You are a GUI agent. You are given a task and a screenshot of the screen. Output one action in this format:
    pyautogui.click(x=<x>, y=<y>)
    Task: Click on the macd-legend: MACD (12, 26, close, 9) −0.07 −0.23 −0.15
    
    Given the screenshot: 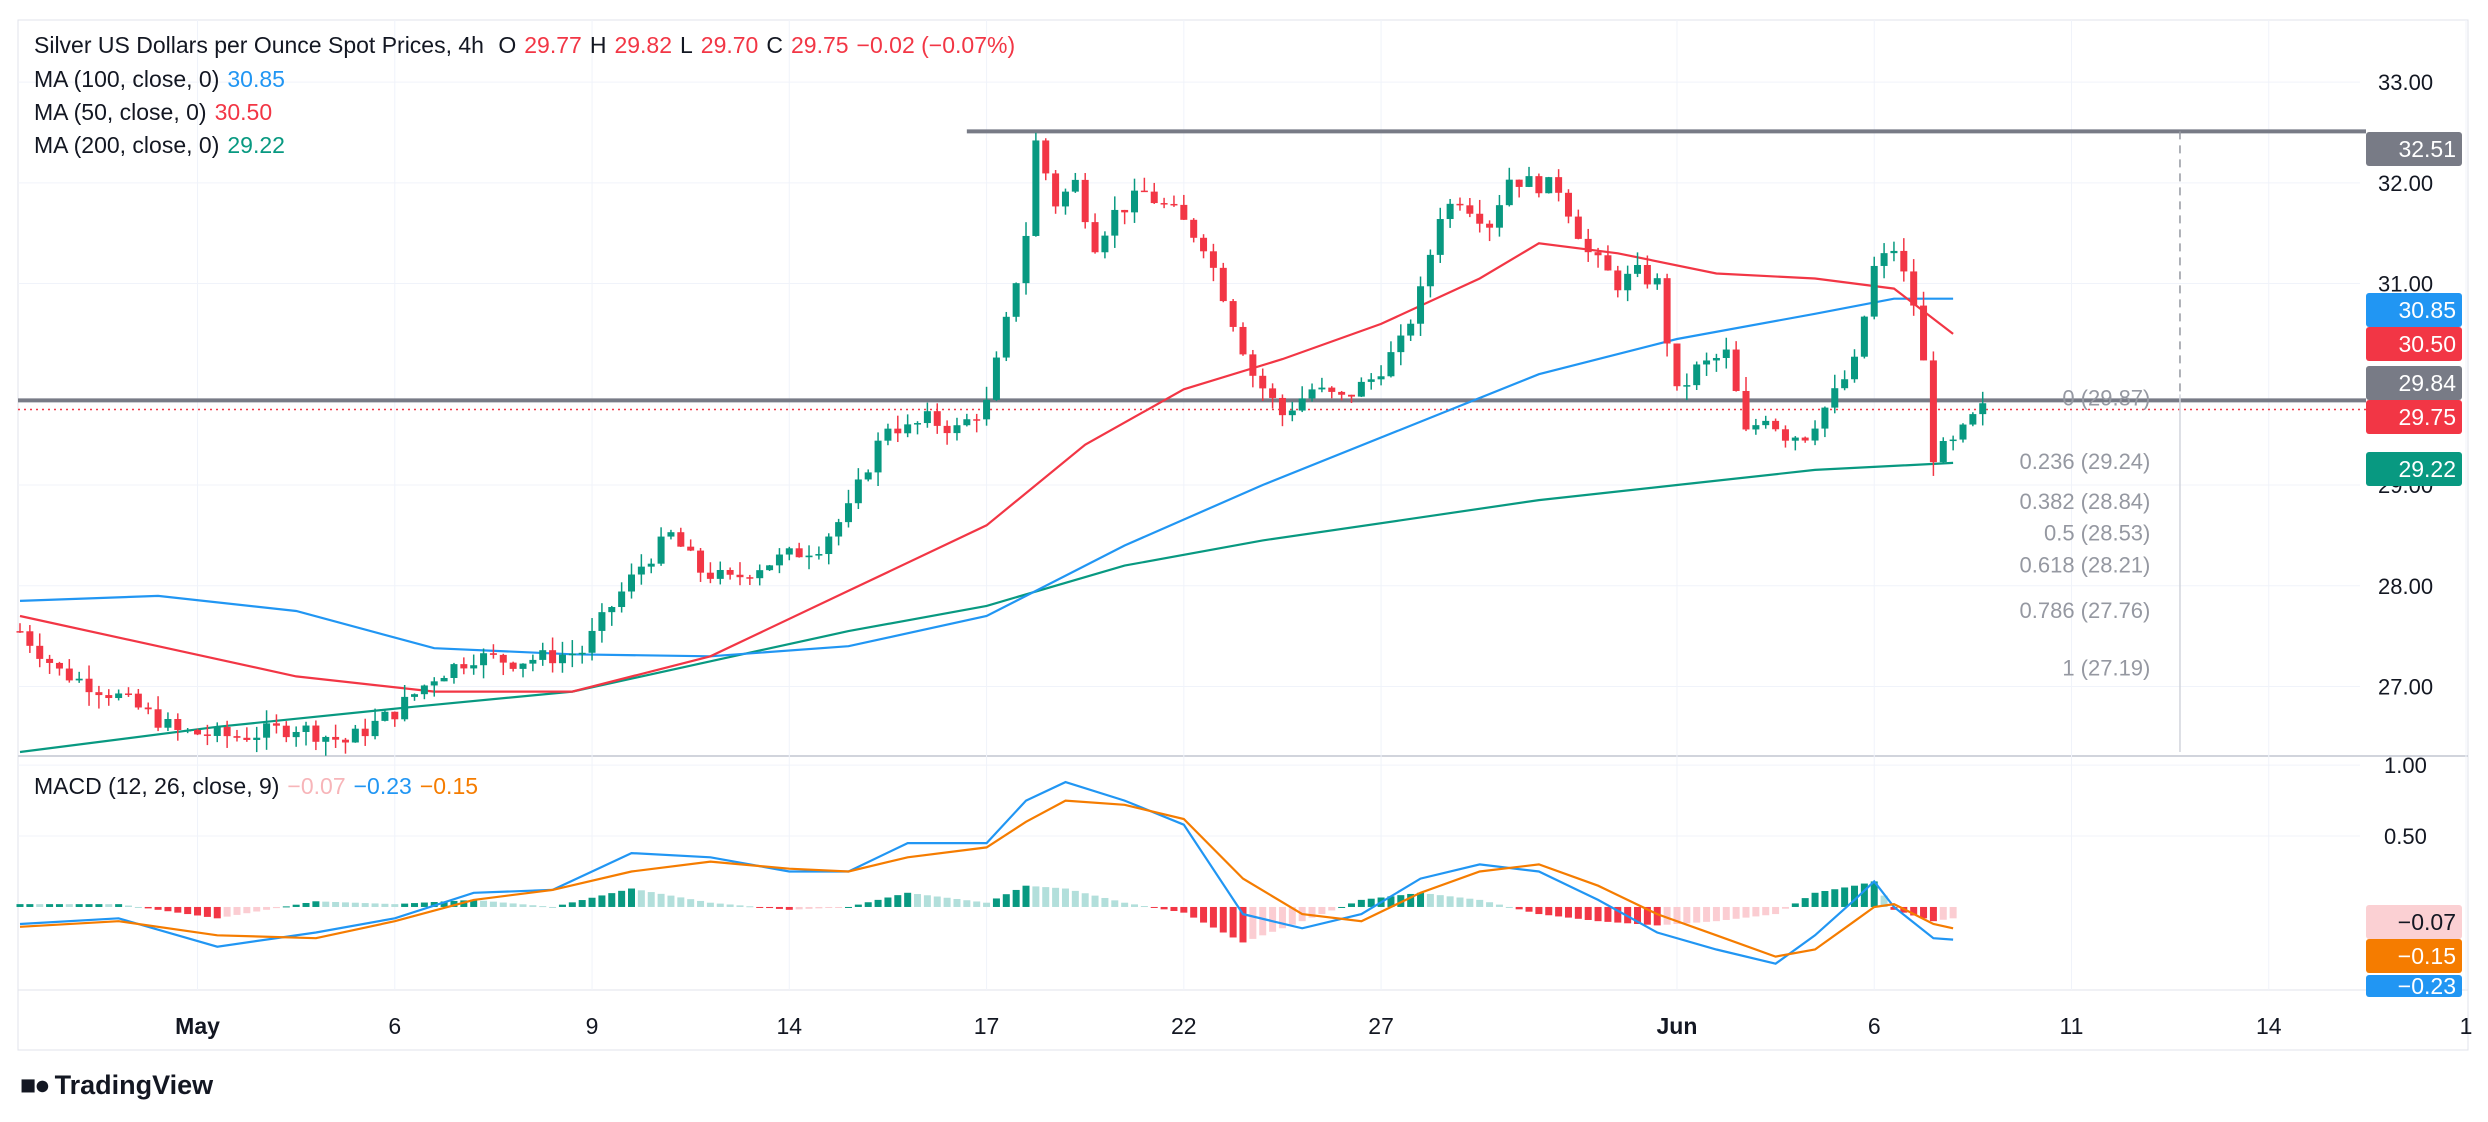 What is the action you would take?
    pyautogui.click(x=260, y=786)
    